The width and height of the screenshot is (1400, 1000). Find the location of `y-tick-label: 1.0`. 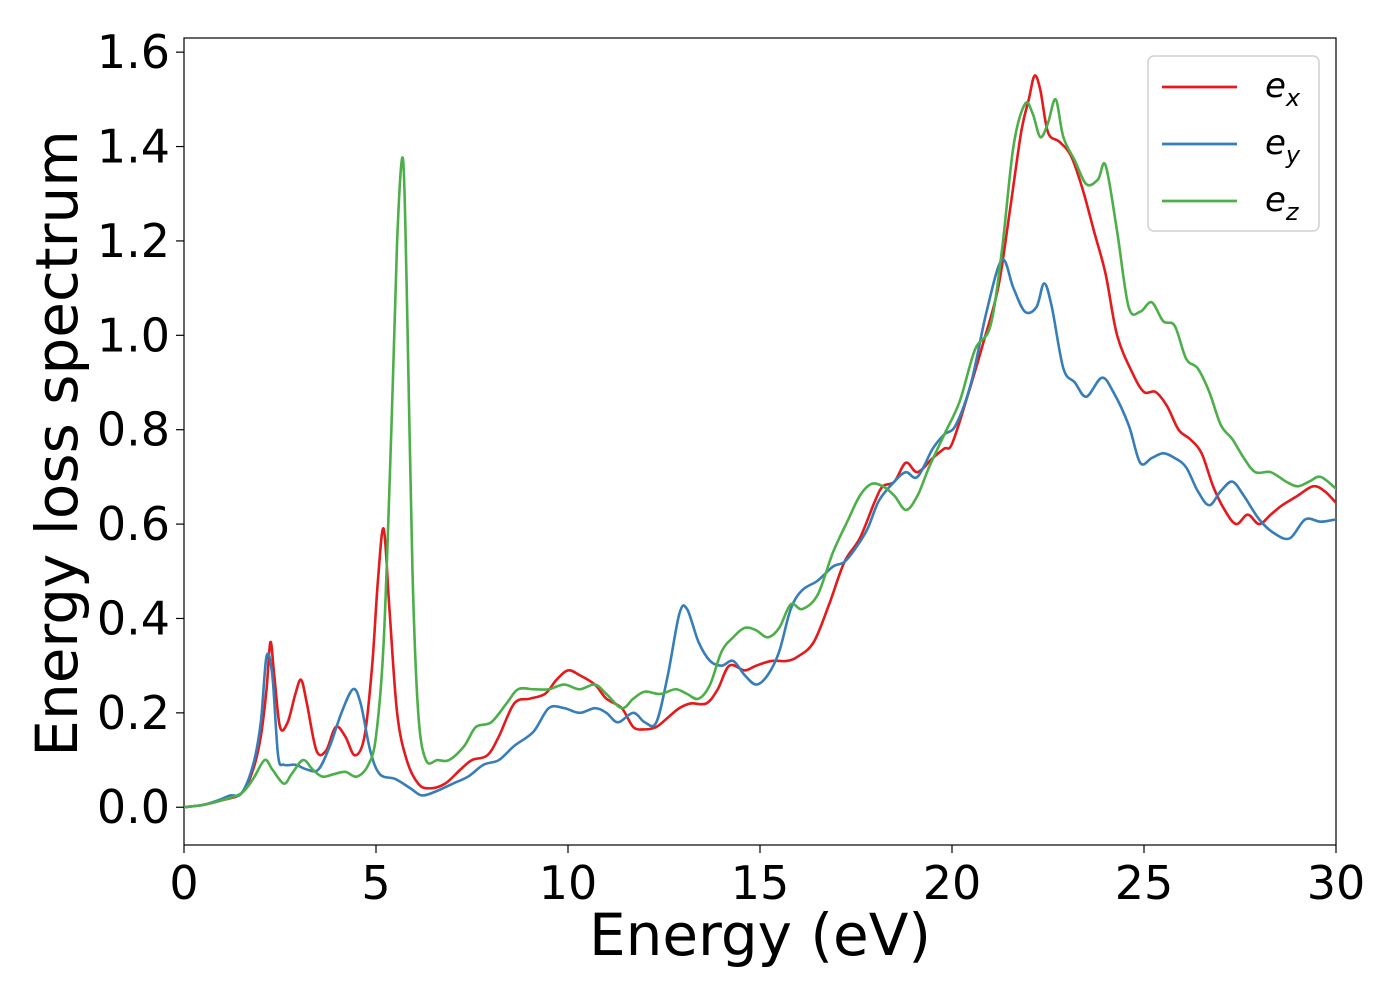

y-tick-label: 1.0 is located at coordinates (133, 335).